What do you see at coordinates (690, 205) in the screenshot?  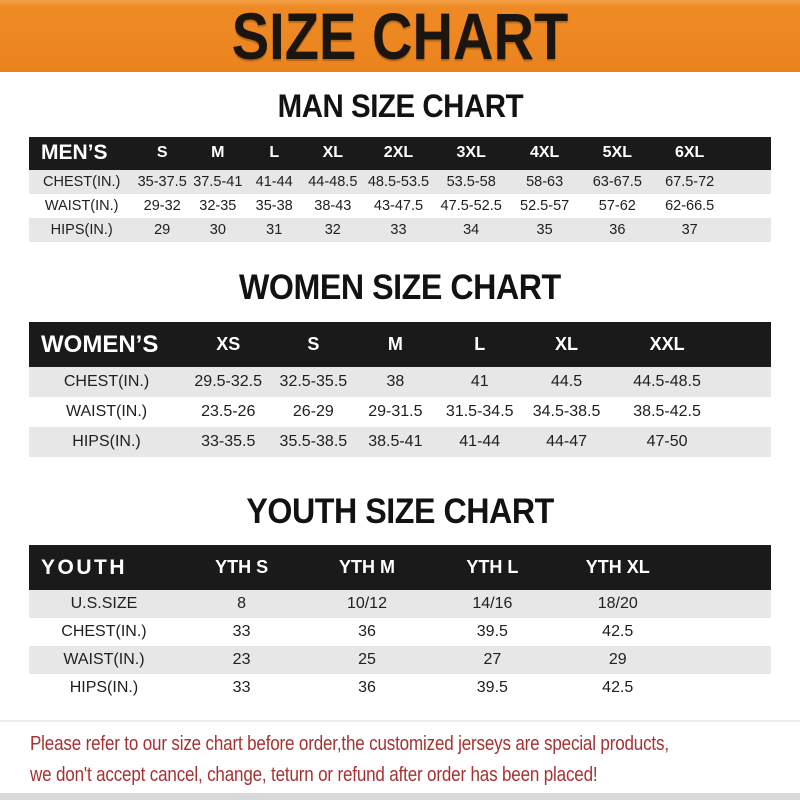 I see `size-value-cell: 62-66.5` at bounding box center [690, 205].